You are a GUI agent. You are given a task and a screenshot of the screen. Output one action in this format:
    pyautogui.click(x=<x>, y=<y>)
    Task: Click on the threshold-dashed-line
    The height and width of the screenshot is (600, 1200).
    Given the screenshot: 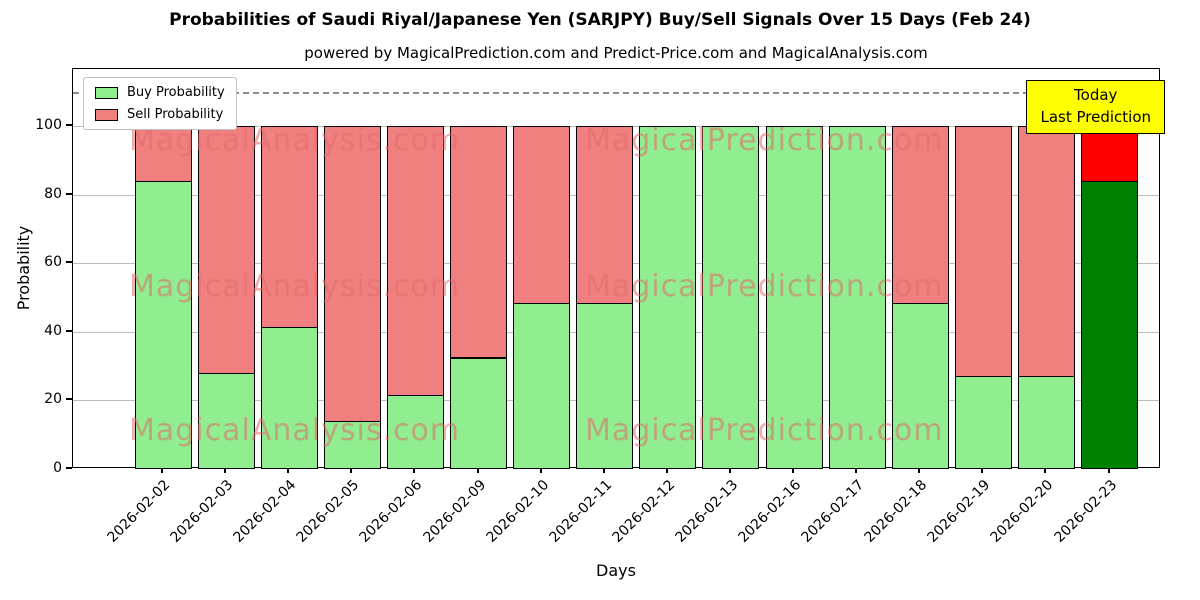 What is the action you would take?
    pyautogui.click(x=616, y=92)
    